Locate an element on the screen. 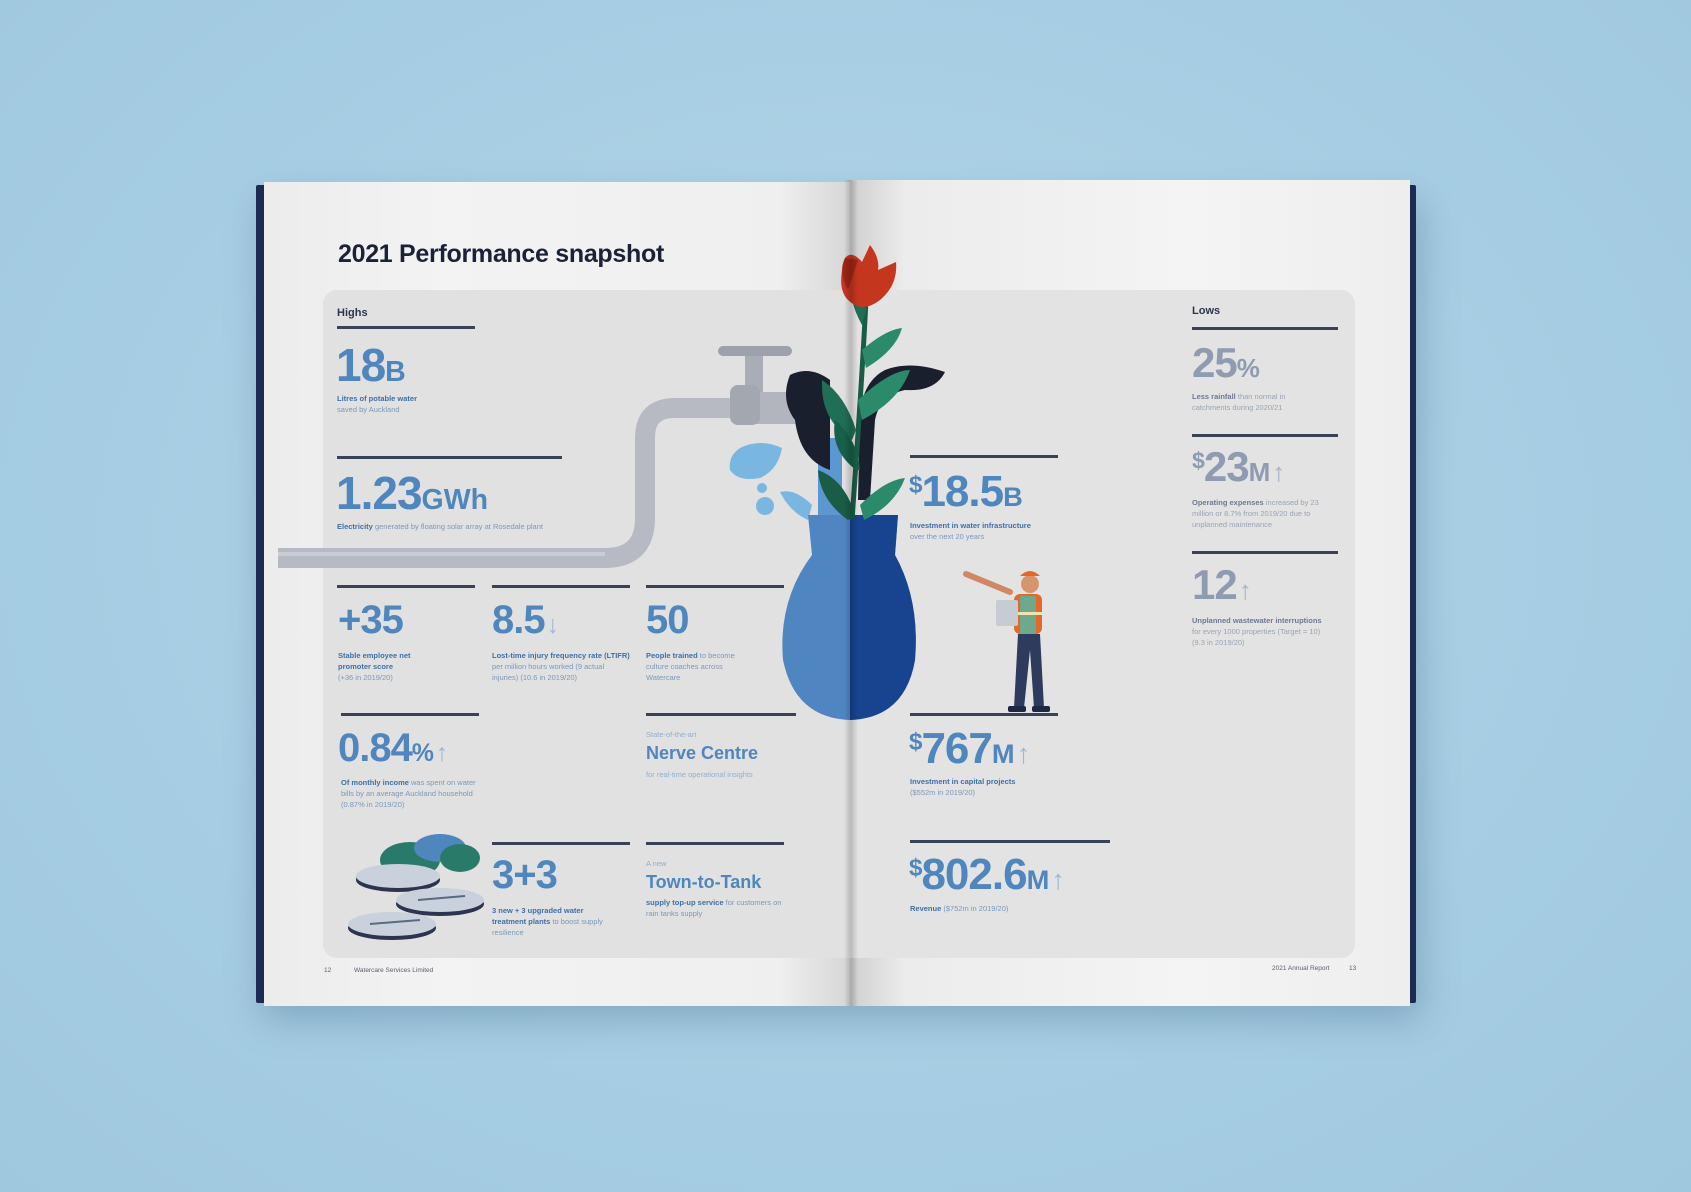 Image resolution: width=1691 pixels, height=1192 pixels. stat-infrastructure: $18.5B is located at coordinates (966, 491).